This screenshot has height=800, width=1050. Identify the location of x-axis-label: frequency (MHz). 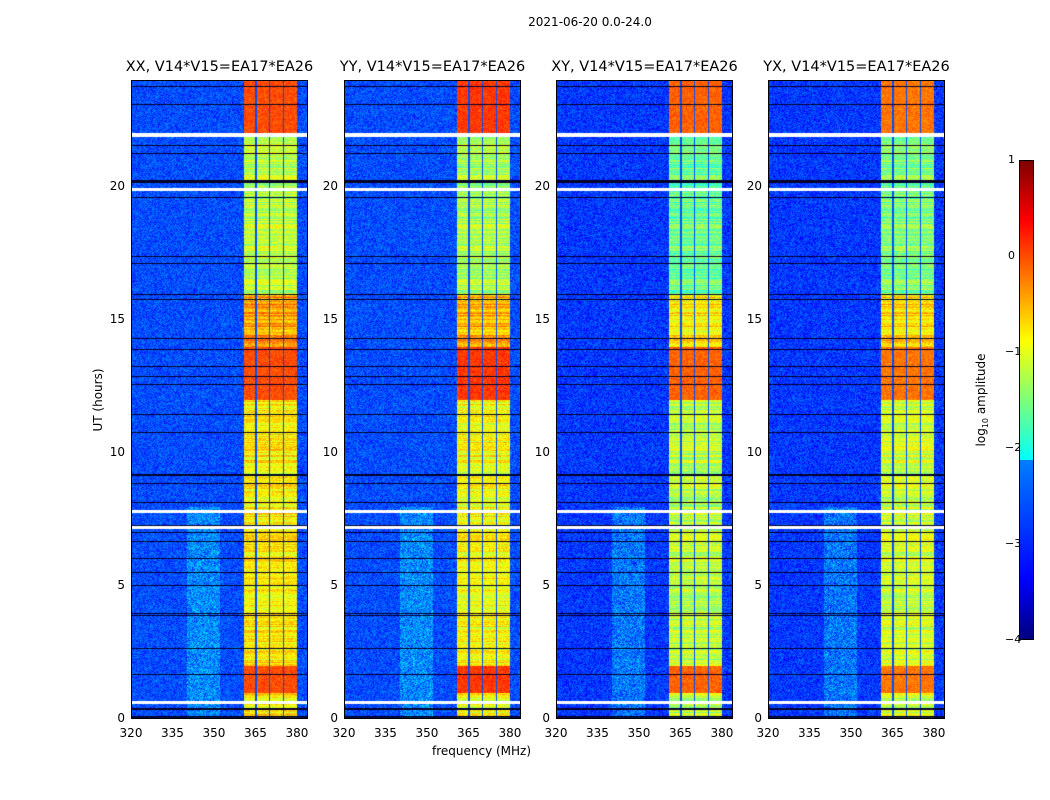
(482, 751).